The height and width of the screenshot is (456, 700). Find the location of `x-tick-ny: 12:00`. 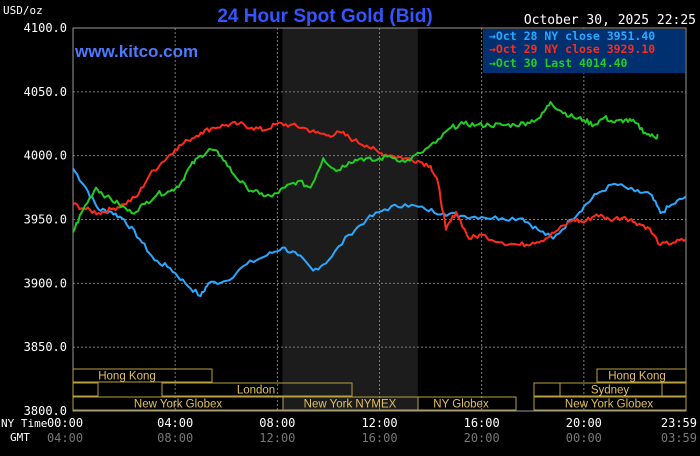

x-tick-ny: 12:00 is located at coordinates (379, 423).